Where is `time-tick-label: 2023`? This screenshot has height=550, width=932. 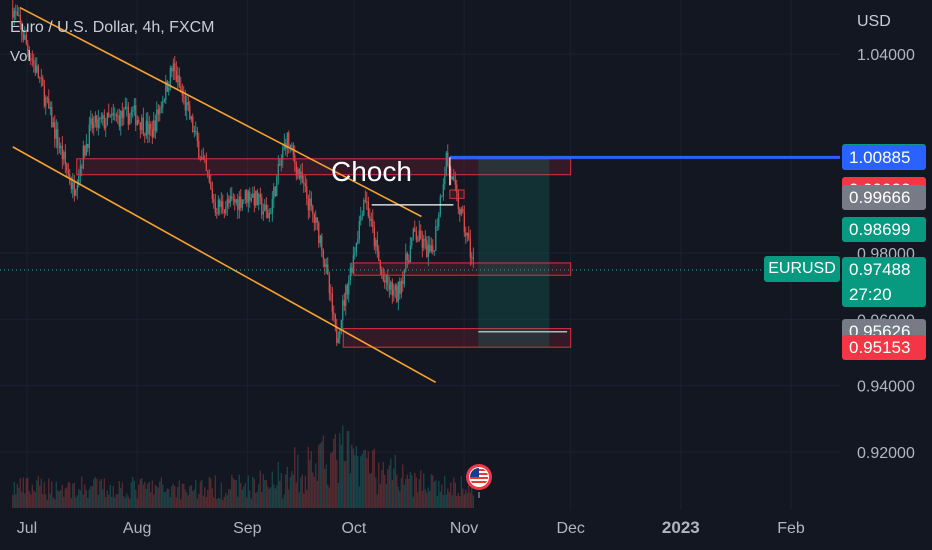 time-tick-label: 2023 is located at coordinates (681, 527).